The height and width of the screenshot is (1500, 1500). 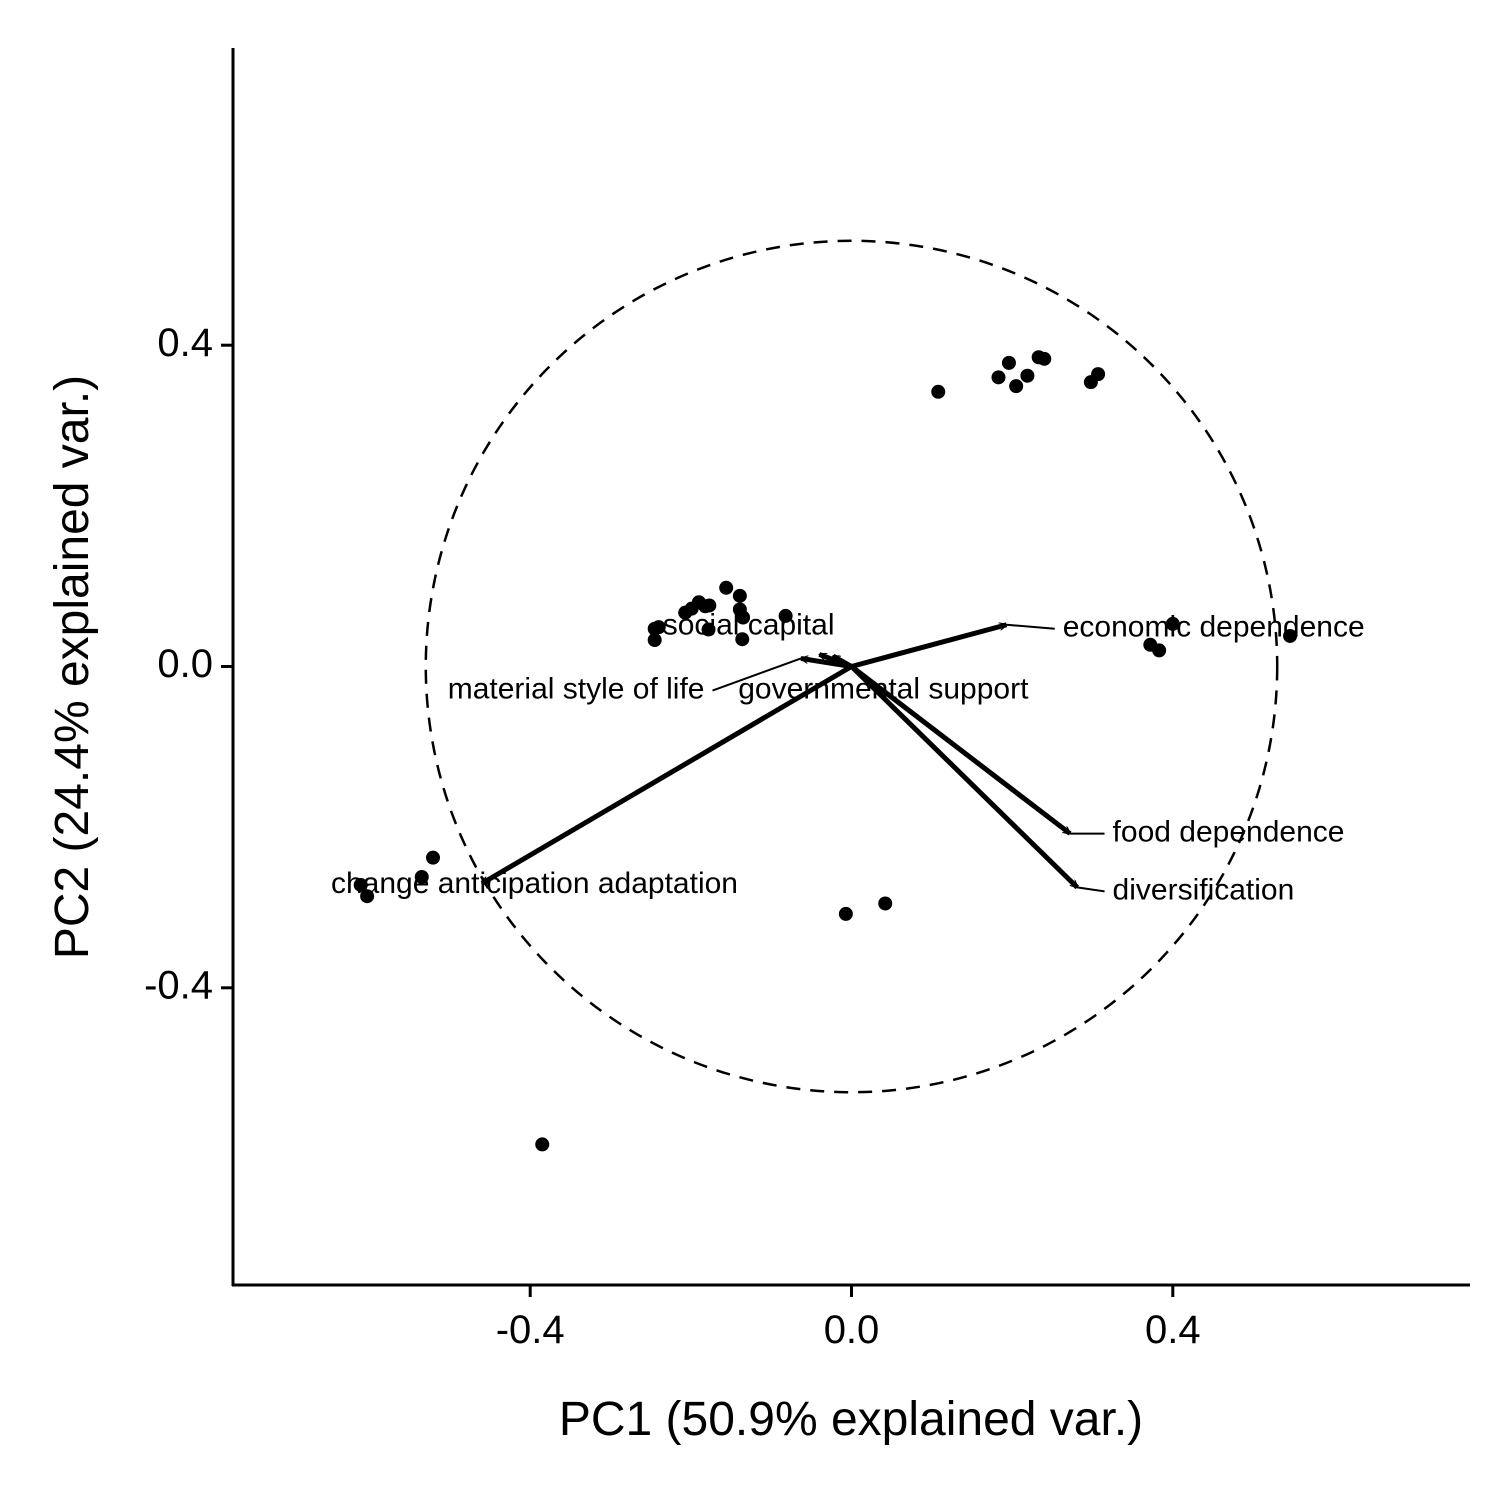 What do you see at coordinates (178, 985) in the screenshot?
I see `y-tick-label: -0.4` at bounding box center [178, 985].